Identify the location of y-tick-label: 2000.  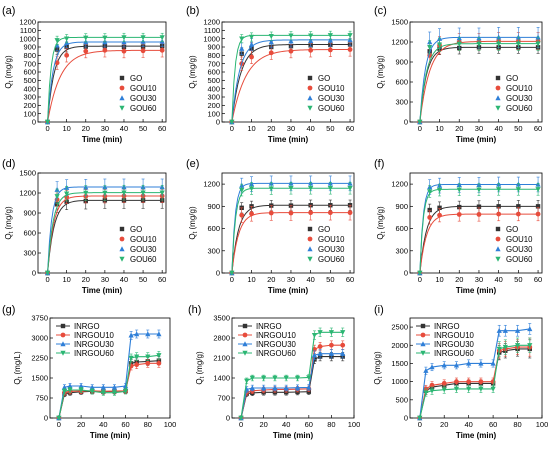
(399, 345).